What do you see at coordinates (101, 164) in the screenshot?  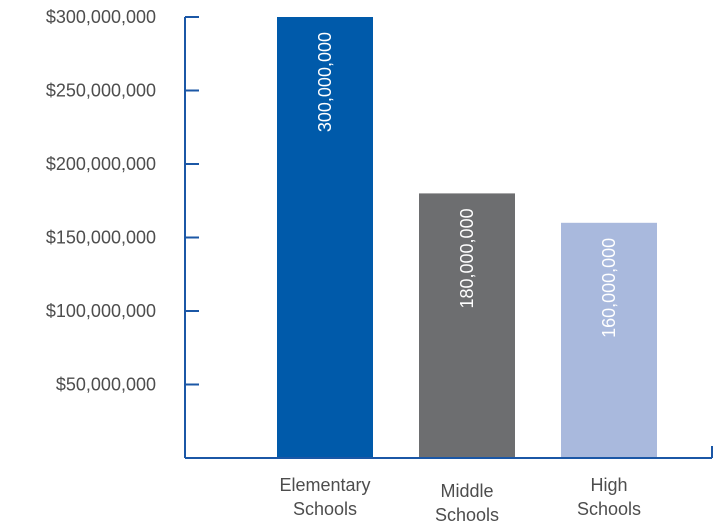 I see `y-tick-label-3: $200,000,000` at bounding box center [101, 164].